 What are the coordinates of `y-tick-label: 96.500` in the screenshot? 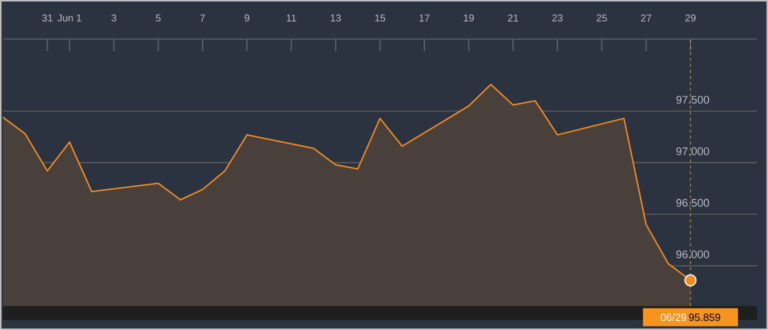 It's located at (693, 202).